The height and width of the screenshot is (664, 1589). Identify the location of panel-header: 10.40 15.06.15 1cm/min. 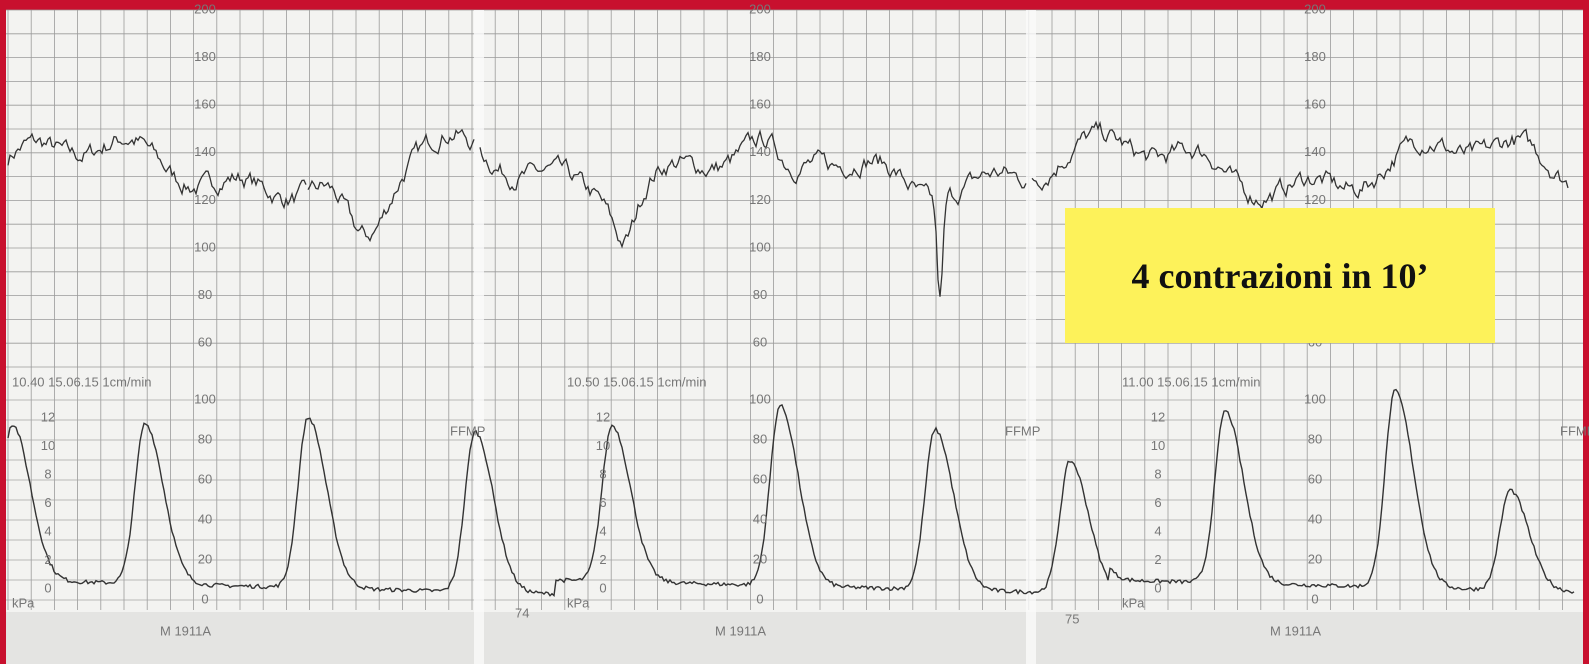
(81, 381).